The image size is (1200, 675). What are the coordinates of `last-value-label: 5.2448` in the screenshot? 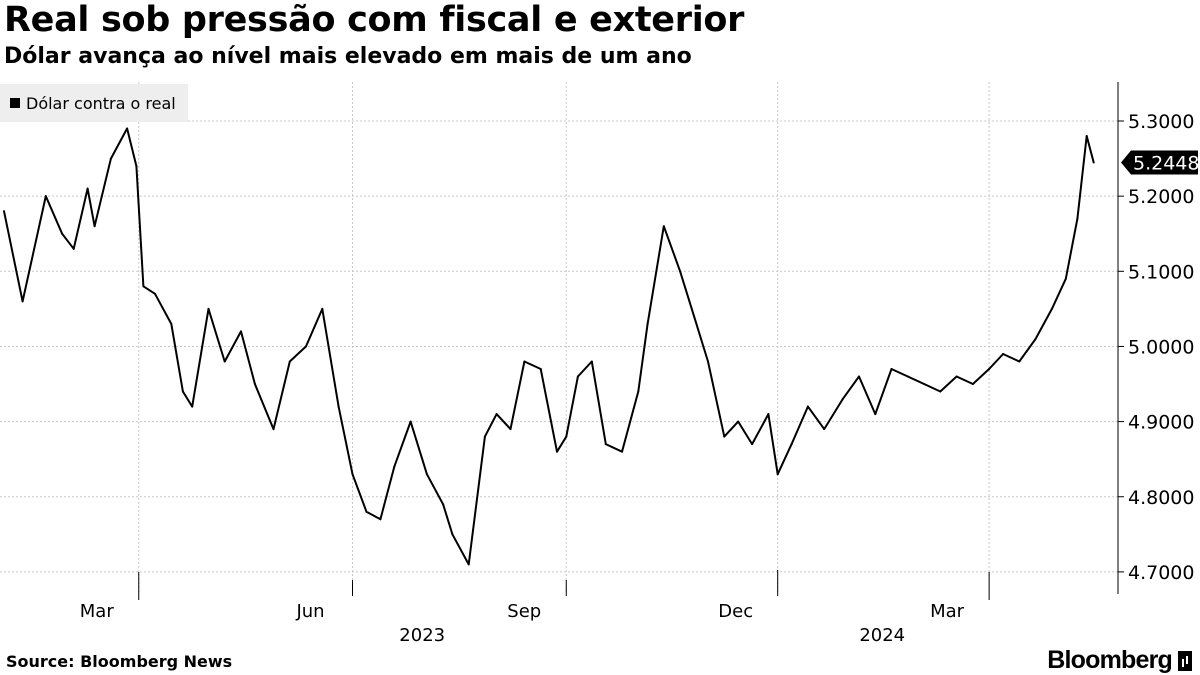 It's located at (1160, 162).